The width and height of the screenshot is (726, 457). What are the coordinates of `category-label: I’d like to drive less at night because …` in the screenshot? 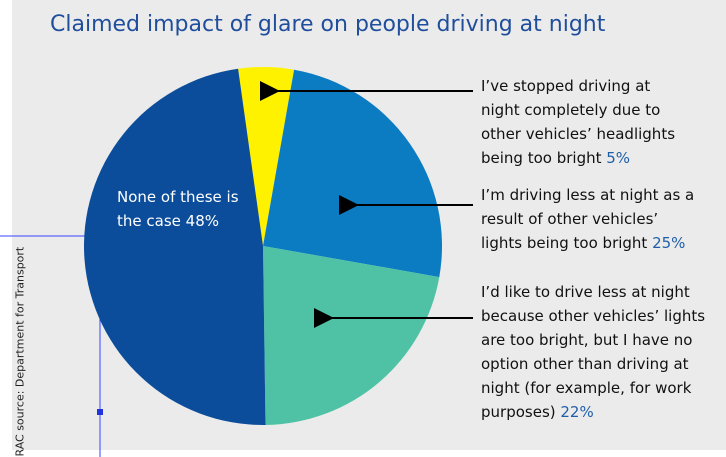 It's located at (593, 352).